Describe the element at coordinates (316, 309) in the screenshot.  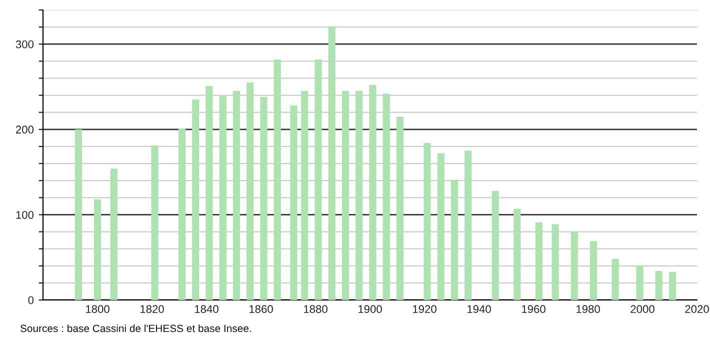
I see `x-tick-label: 1880` at that location.